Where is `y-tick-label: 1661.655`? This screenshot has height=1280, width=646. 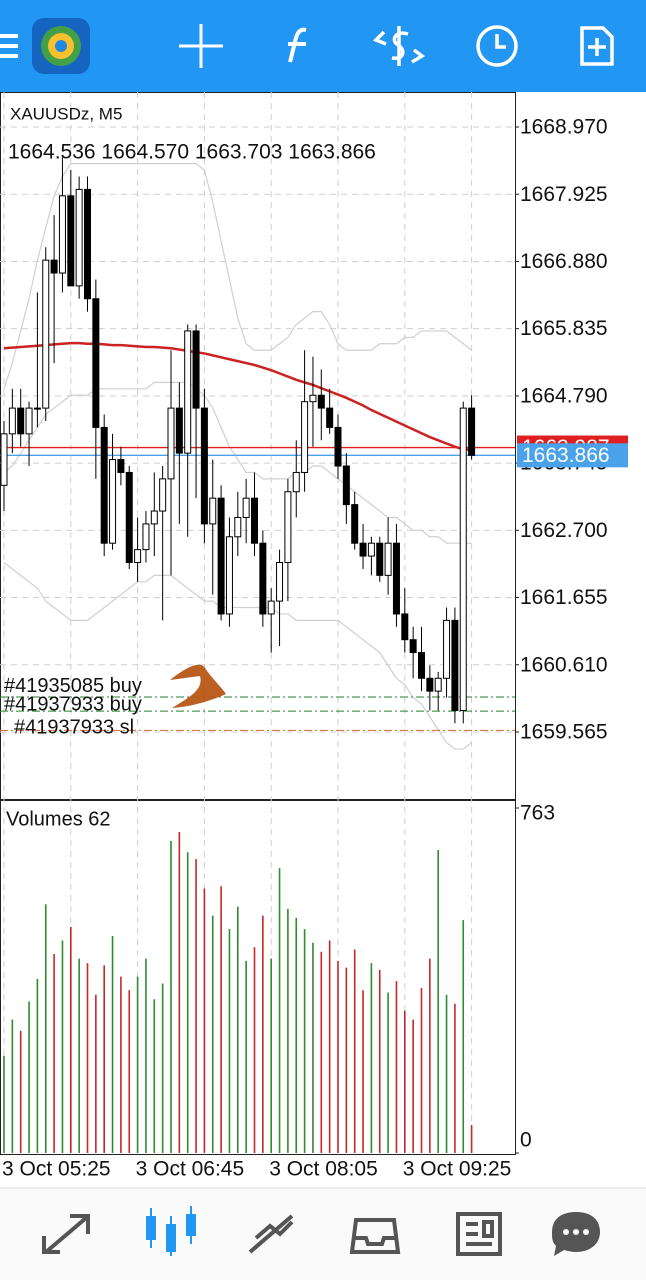
y-tick-label: 1661.655 is located at coordinates (564, 597).